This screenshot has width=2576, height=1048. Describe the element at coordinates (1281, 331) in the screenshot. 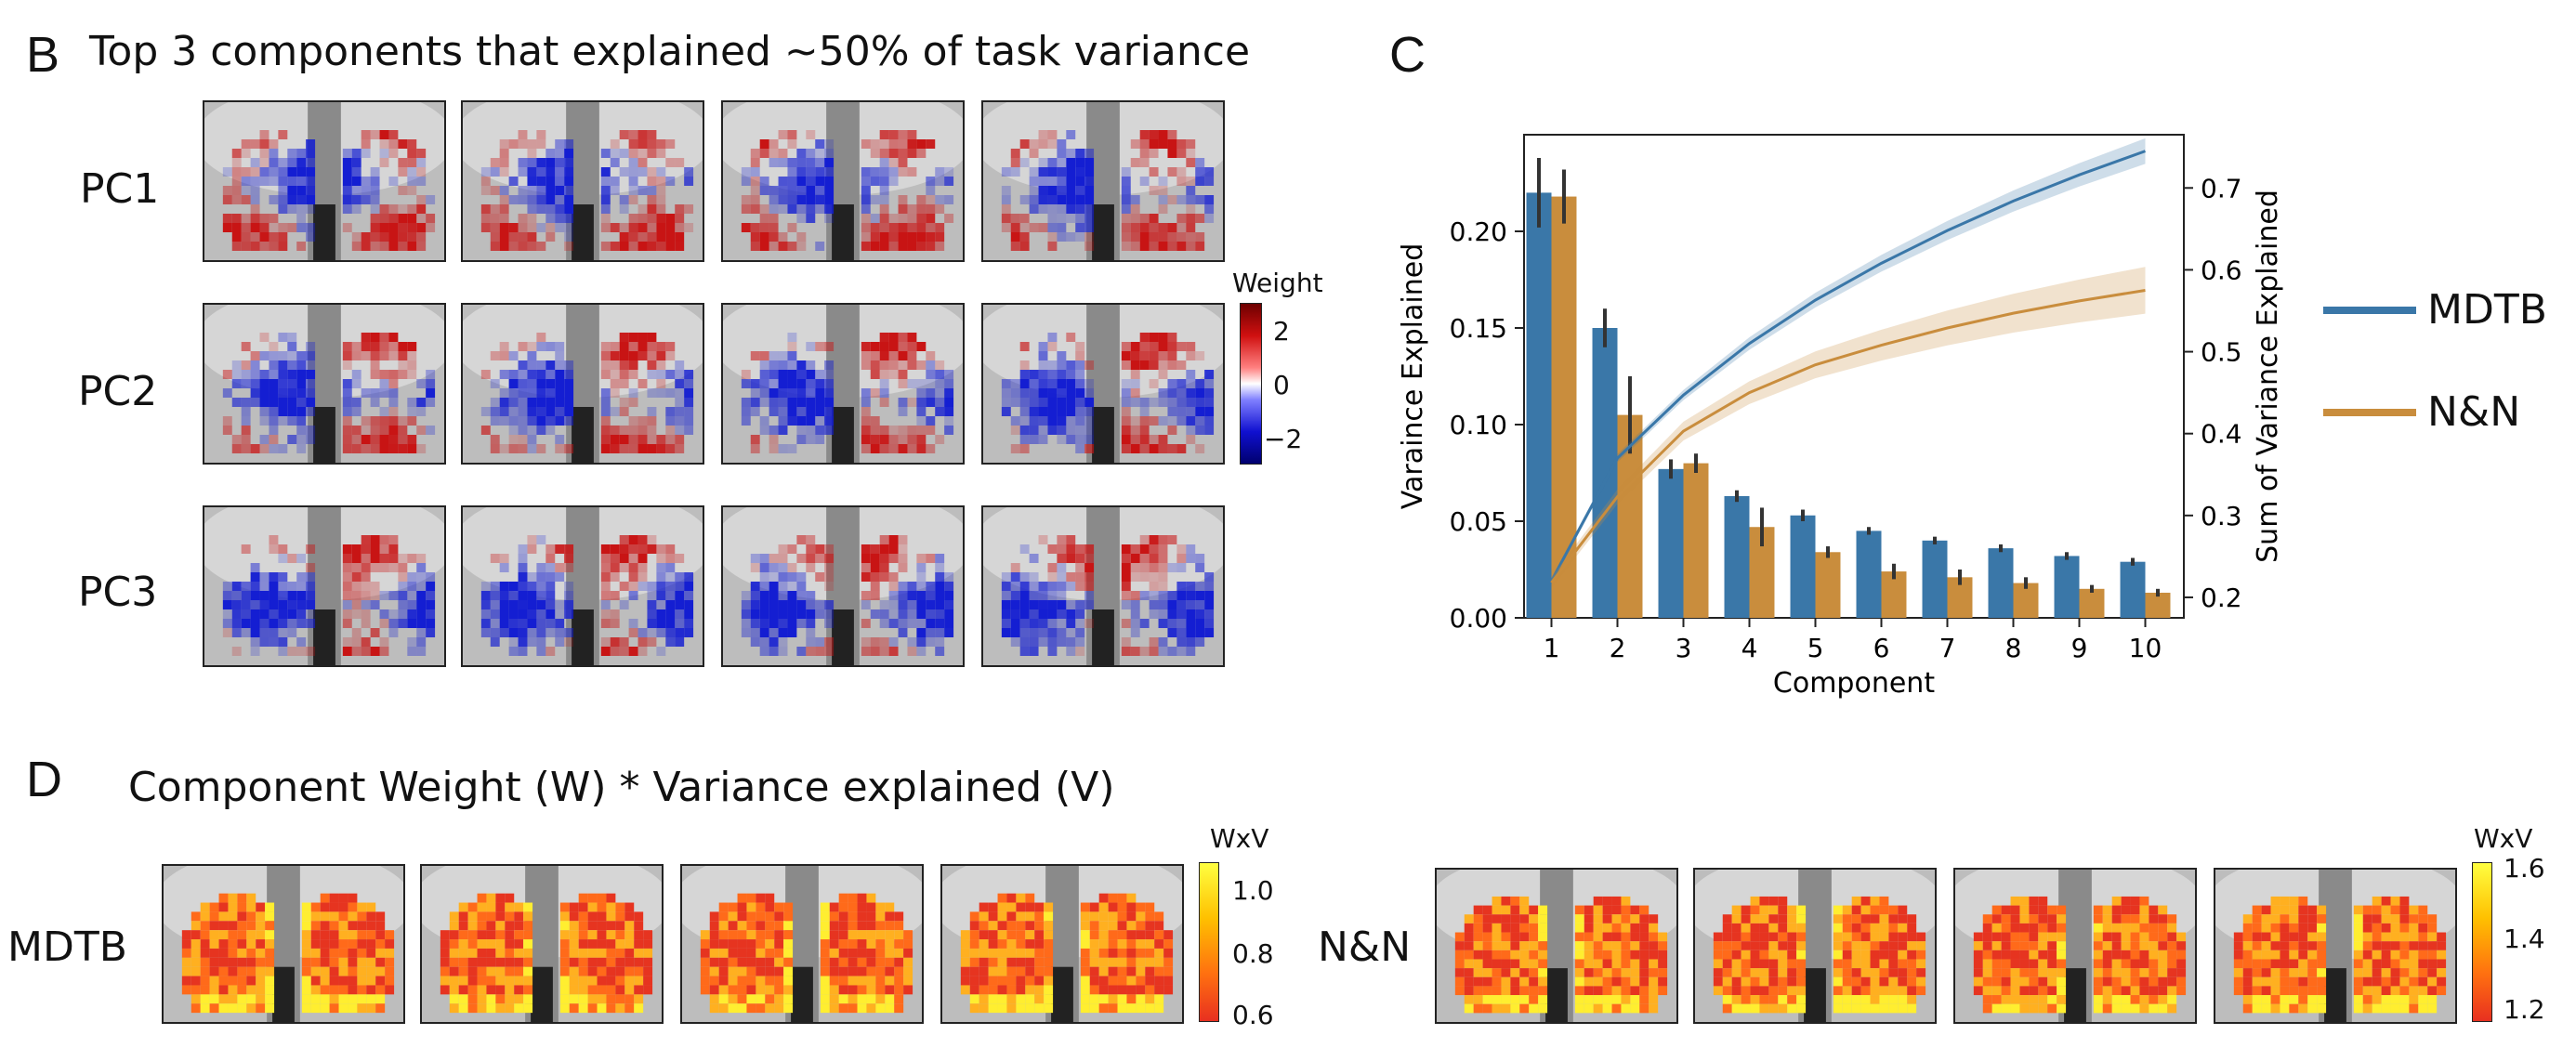

I see `weight-tick-pos2: 2` at that location.